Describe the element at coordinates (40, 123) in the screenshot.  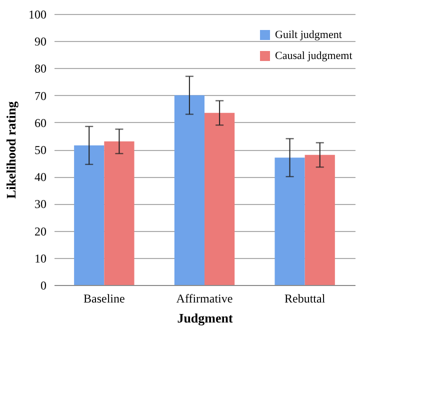
I see `y-tick-label: 60` at that location.